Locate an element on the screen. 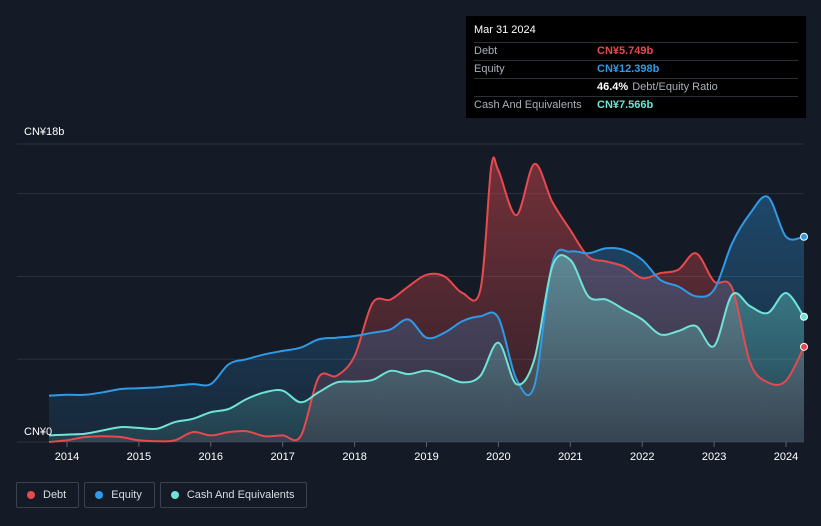  x-tick-label: 2021 is located at coordinates (570, 457).